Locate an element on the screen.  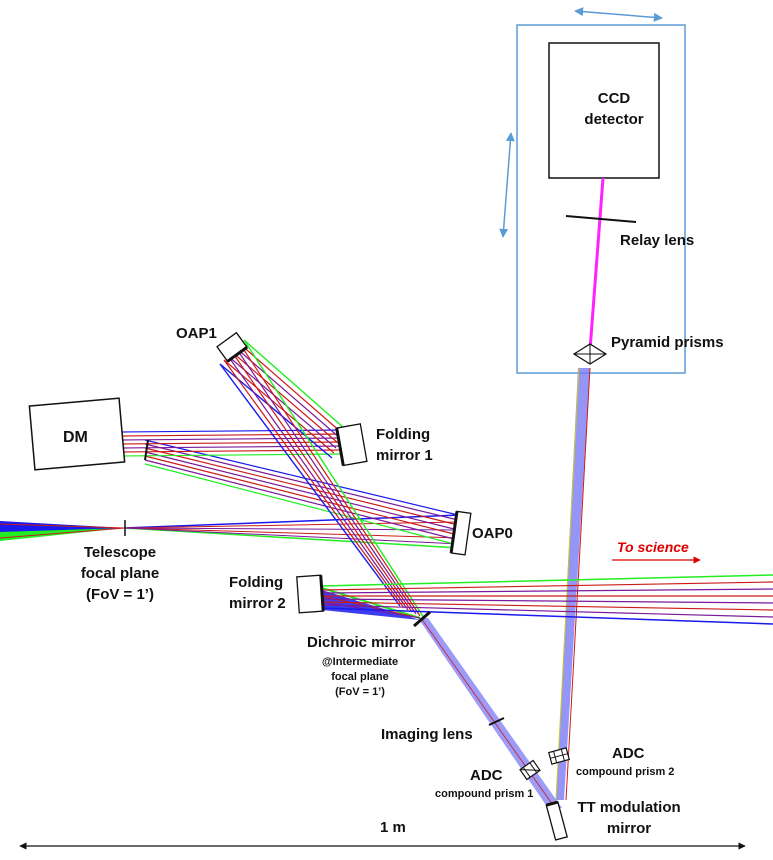
adc2-label: ADC is located at coordinates (628, 753).